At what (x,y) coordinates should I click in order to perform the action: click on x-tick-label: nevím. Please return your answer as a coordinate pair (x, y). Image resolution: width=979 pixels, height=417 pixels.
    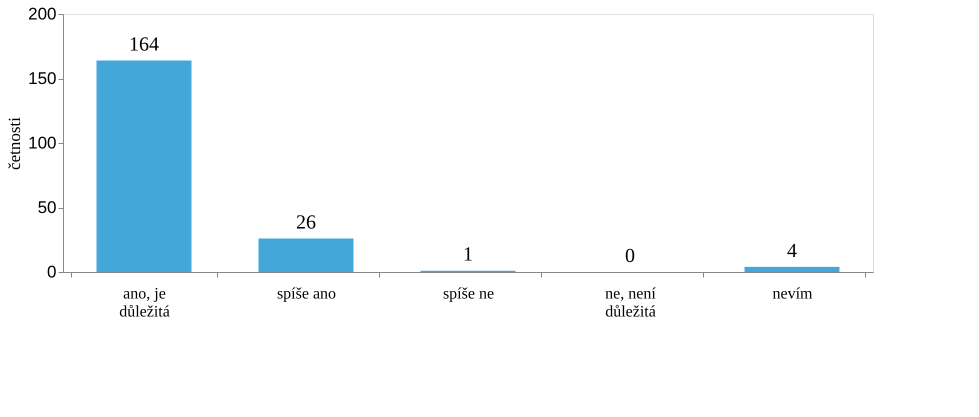
    Looking at the image, I should click on (793, 294).